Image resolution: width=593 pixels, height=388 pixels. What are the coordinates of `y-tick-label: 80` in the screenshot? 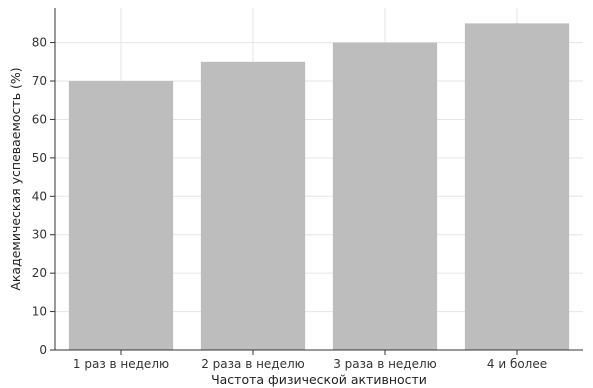 It's located at (39, 43).